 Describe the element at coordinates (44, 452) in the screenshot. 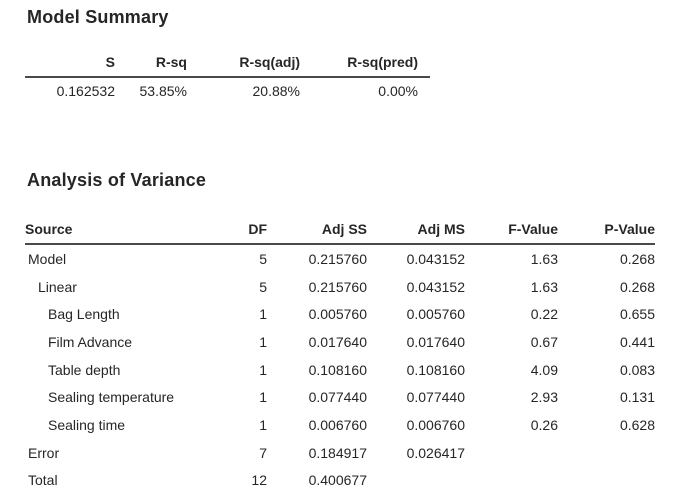

I see `anova-source-cell: Error` at that location.